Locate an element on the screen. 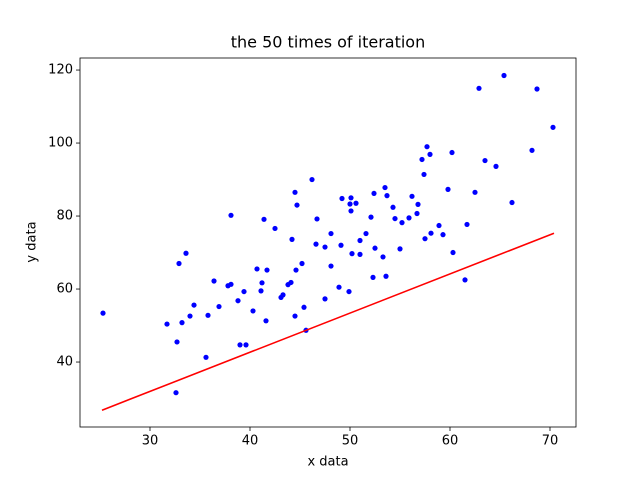  chart-title: the 50 times of iteration is located at coordinates (328, 42).